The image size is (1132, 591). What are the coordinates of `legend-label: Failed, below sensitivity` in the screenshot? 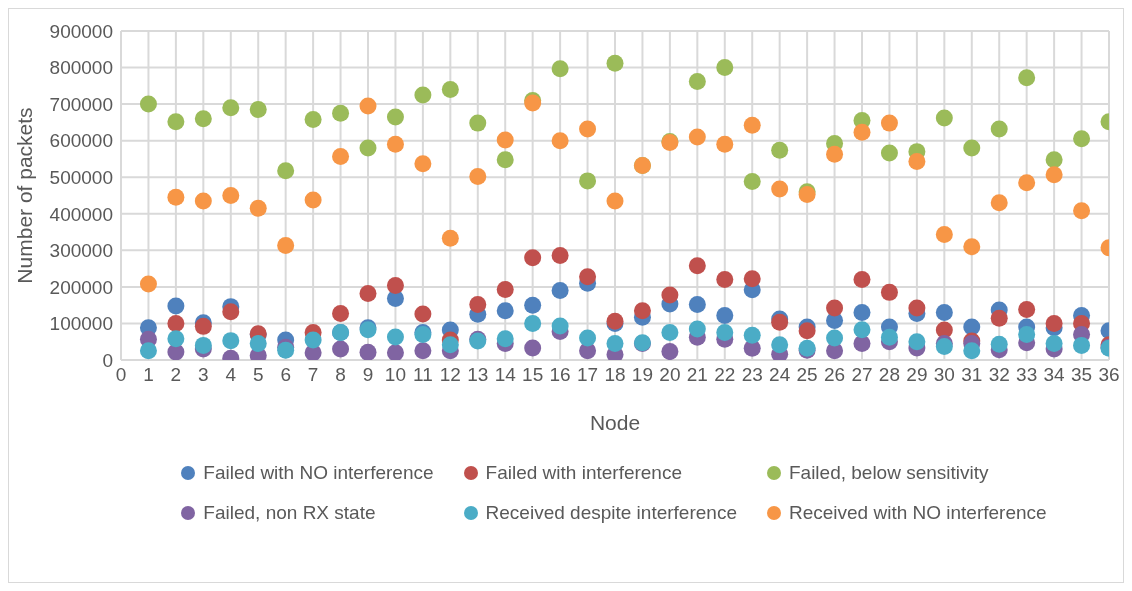 It's located at (888, 473).